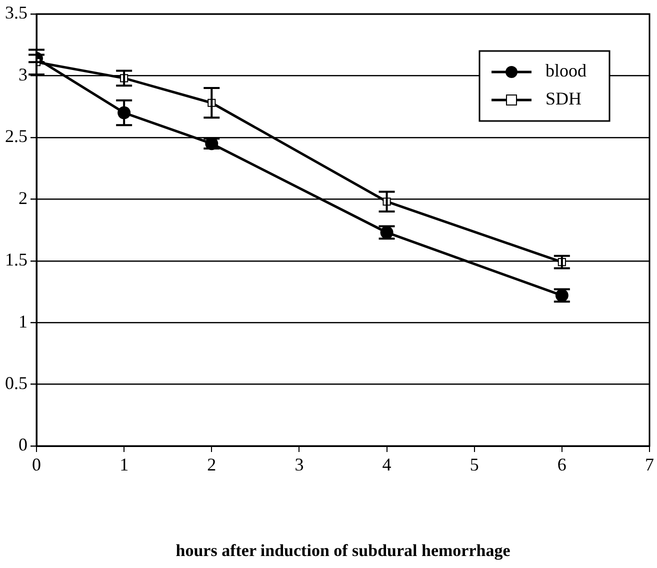 The height and width of the screenshot is (568, 657). Describe the element at coordinates (16, 136) in the screenshot. I see `y-tick-label: 2.5` at that location.